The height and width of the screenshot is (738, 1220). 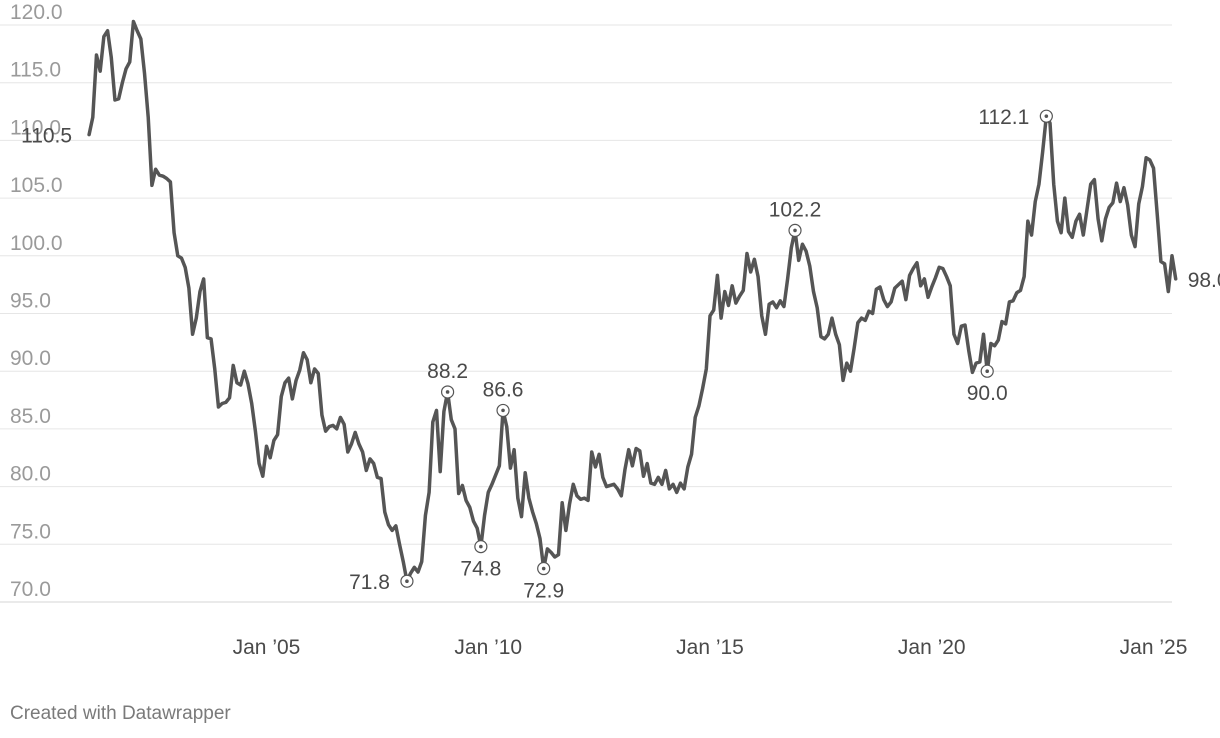 What do you see at coordinates (30, 531) in the screenshot?
I see `y-tick-label: 75.0` at bounding box center [30, 531].